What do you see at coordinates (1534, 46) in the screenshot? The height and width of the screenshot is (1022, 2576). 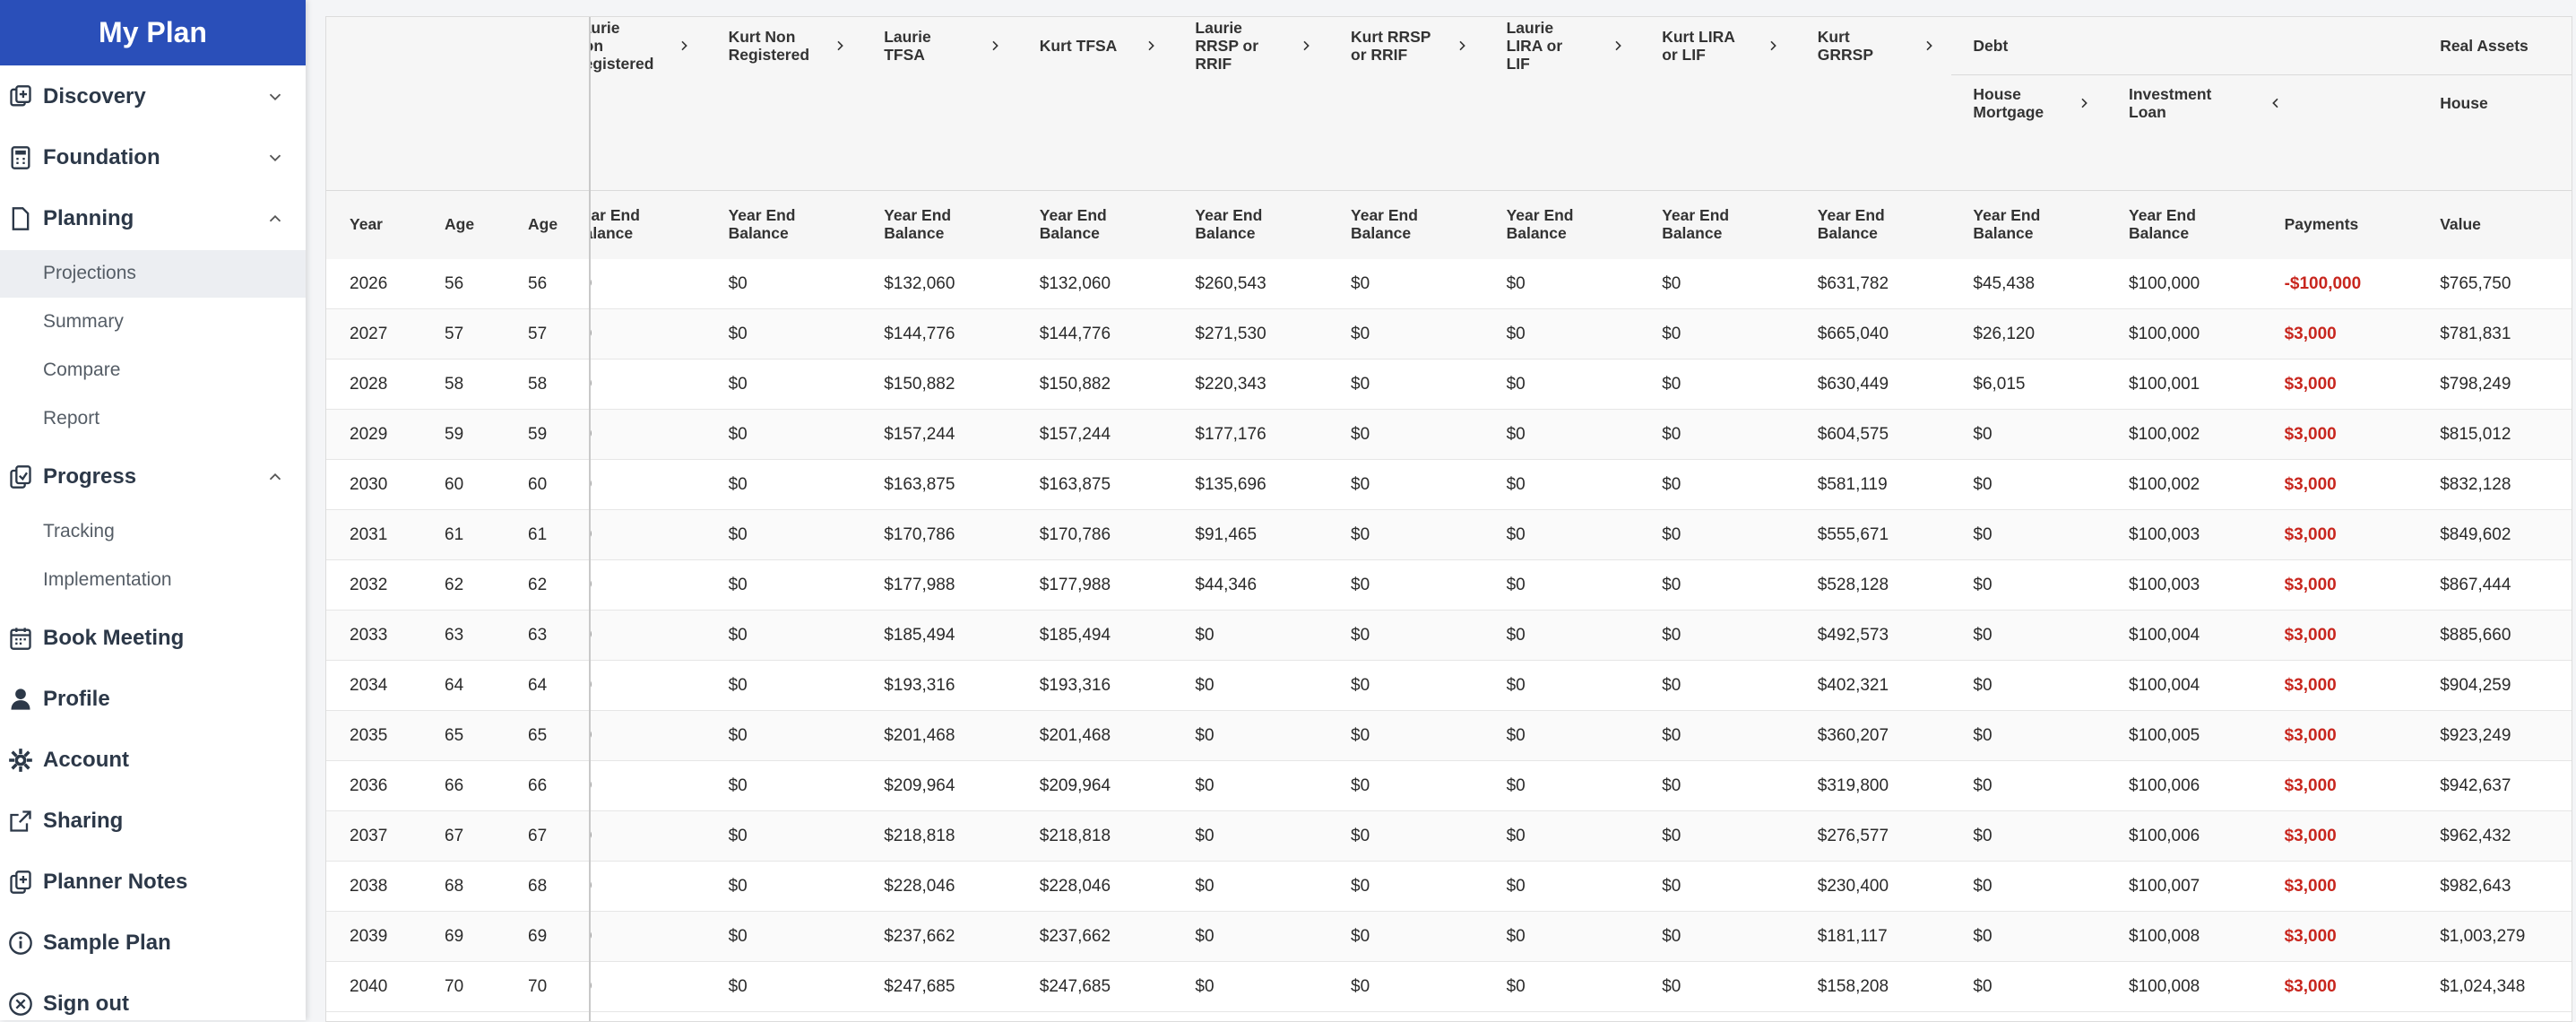 I see `account-header: Laurie LIRA or LIF` at bounding box center [1534, 46].